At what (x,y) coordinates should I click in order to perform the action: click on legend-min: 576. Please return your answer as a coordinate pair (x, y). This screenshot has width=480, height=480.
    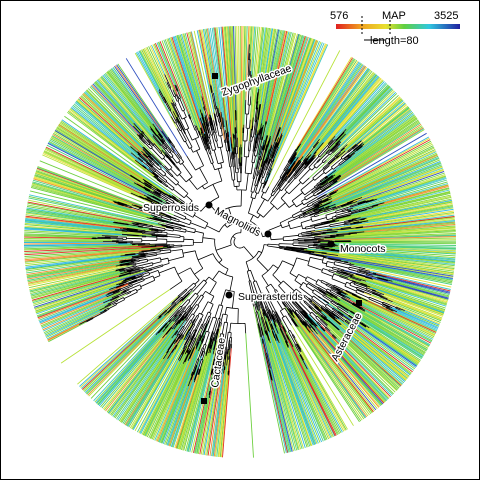
    Looking at the image, I should click on (339, 16).